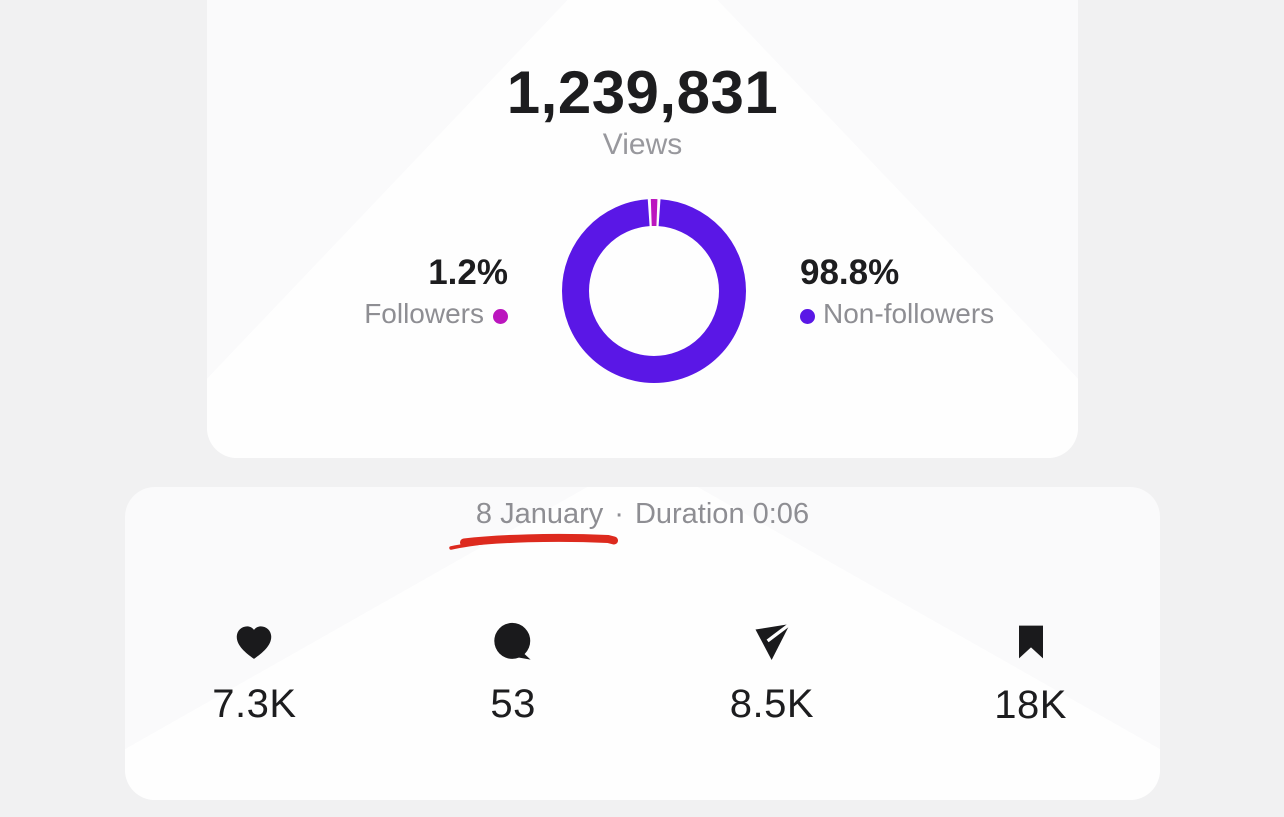  What do you see at coordinates (468, 272) in the screenshot?
I see `followers-percent: 1.2%` at bounding box center [468, 272].